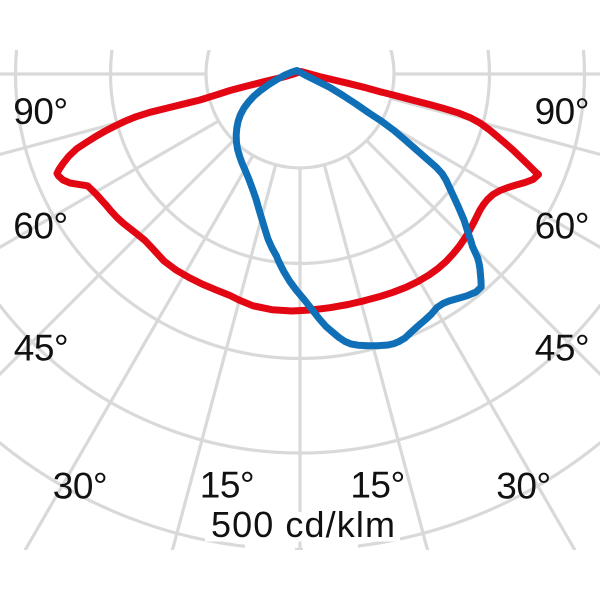  I want to click on svg-text: 500 cd/klm, so click(303, 524).